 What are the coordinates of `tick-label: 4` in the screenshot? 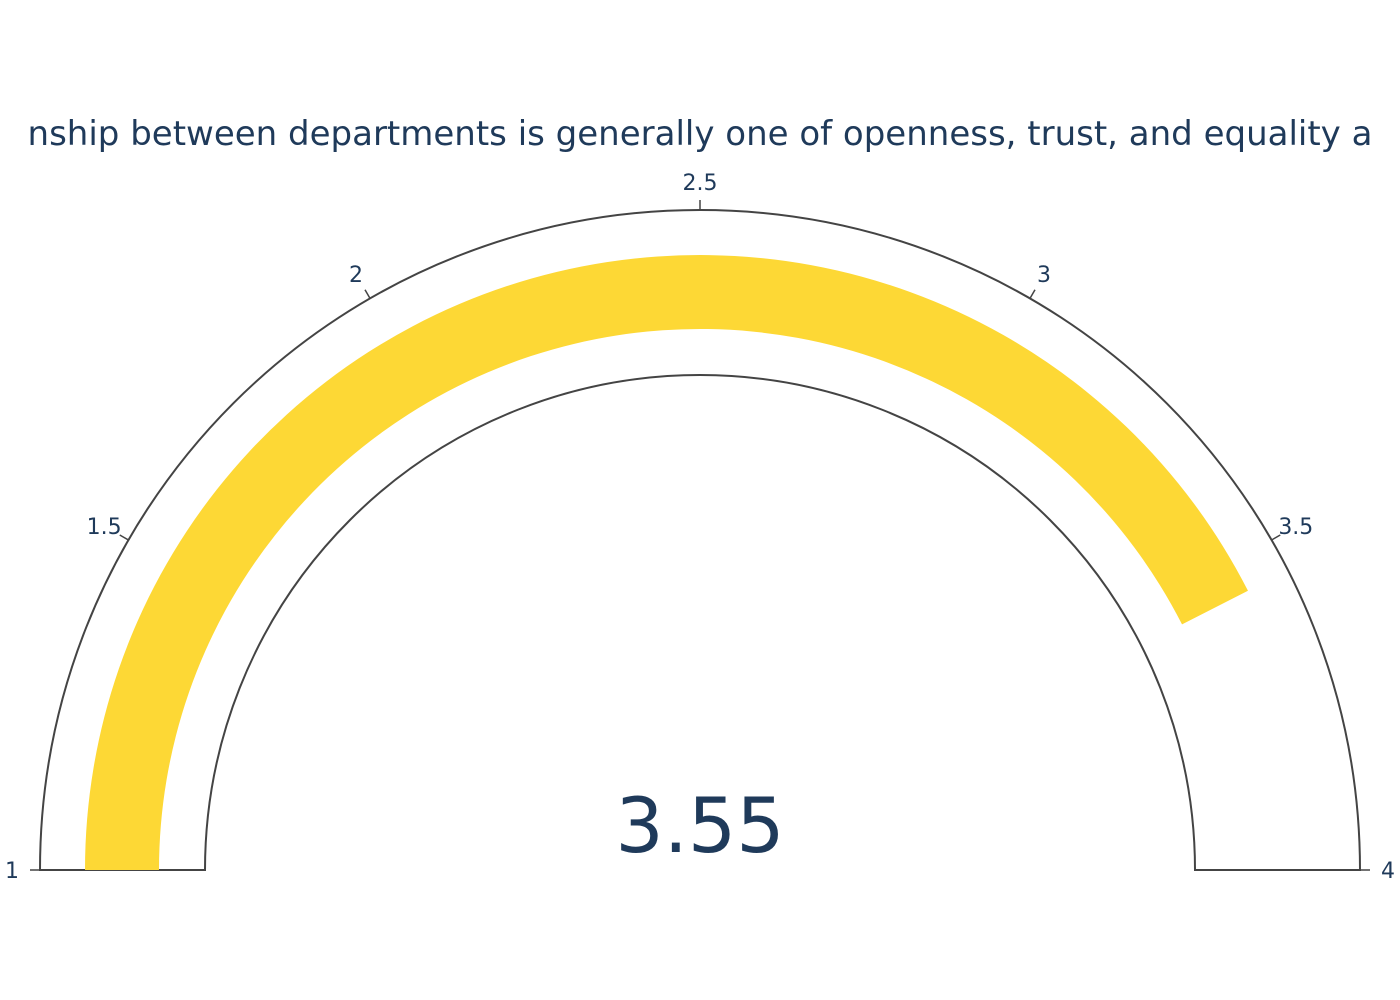 It's located at (1388, 871).